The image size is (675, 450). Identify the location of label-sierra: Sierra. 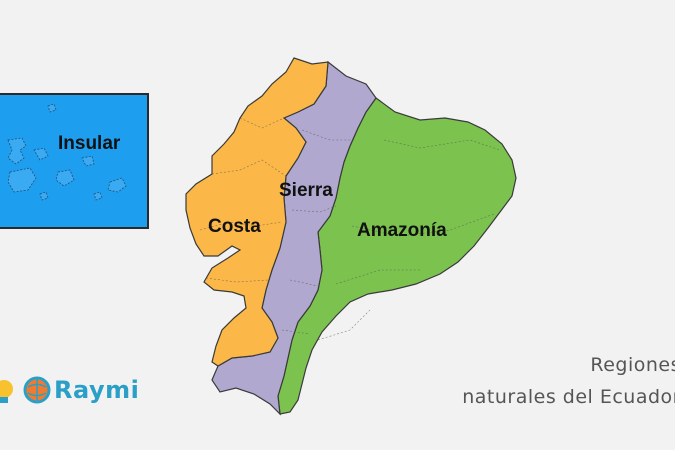
(306, 190).